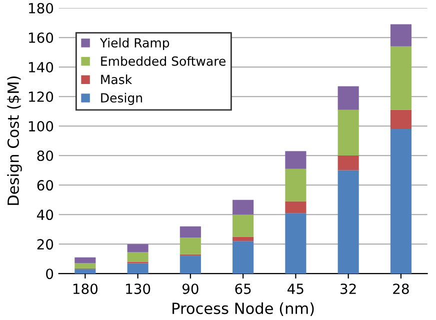 The width and height of the screenshot is (436, 320). What do you see at coordinates (116, 79) in the screenshot?
I see `legend-label: Mask` at bounding box center [116, 79].